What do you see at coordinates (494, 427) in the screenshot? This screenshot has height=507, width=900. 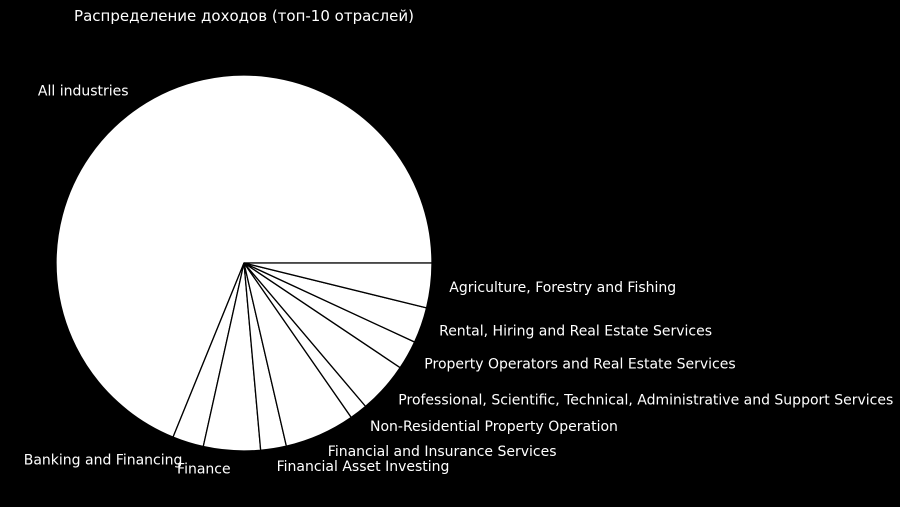 I see `slice-label-non-residential-property-operation: Non-Residential Property Operation` at bounding box center [494, 427].